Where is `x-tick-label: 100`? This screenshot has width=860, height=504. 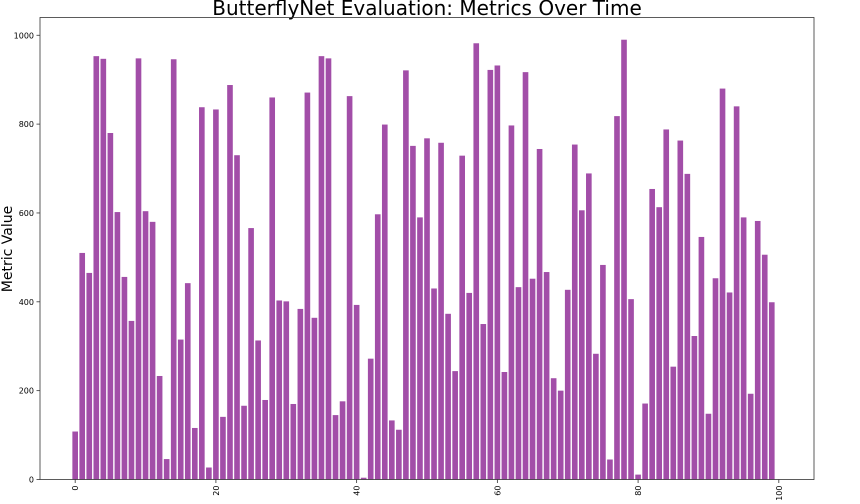
x-tick-label: 100 is located at coordinates (779, 493).